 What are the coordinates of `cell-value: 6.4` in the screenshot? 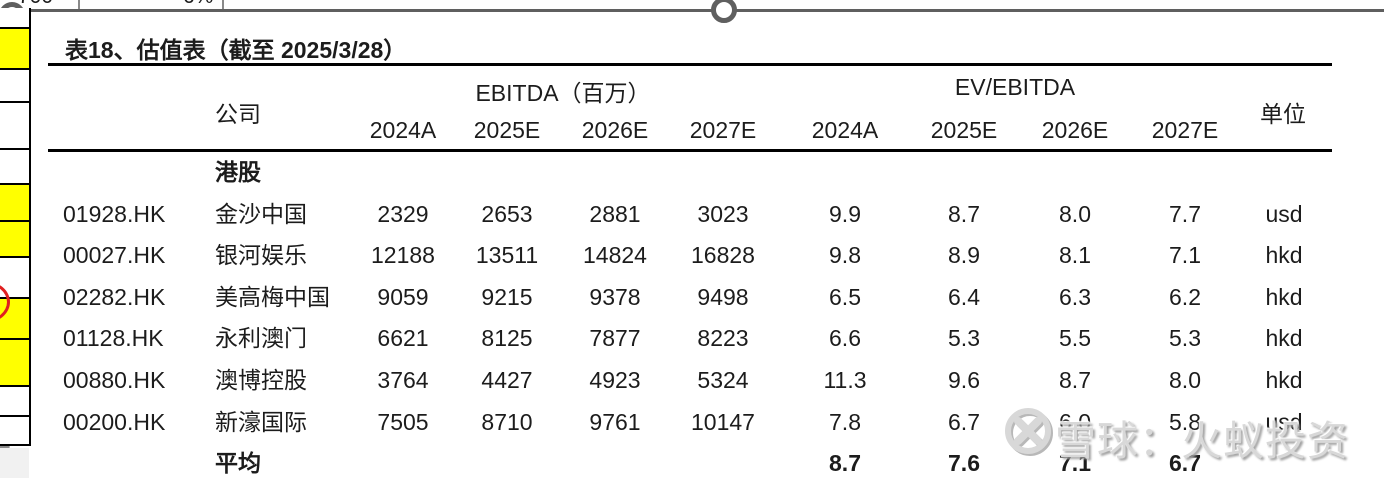 It's located at (964, 296).